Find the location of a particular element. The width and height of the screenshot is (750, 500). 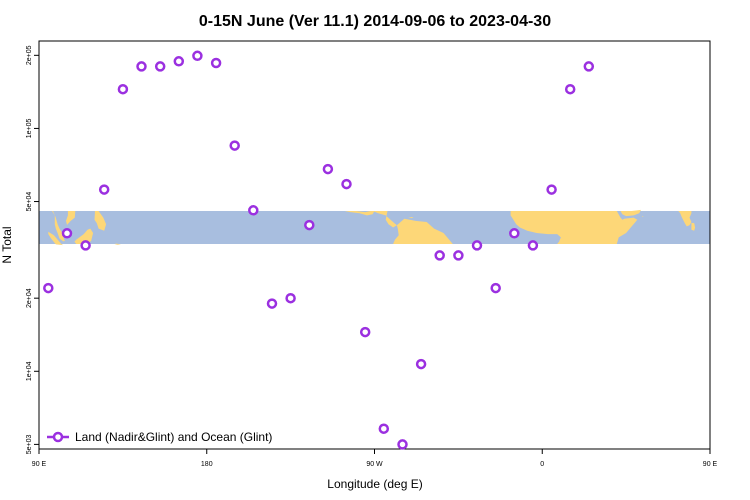

y-axis-label: N Total is located at coordinates (7, 244).